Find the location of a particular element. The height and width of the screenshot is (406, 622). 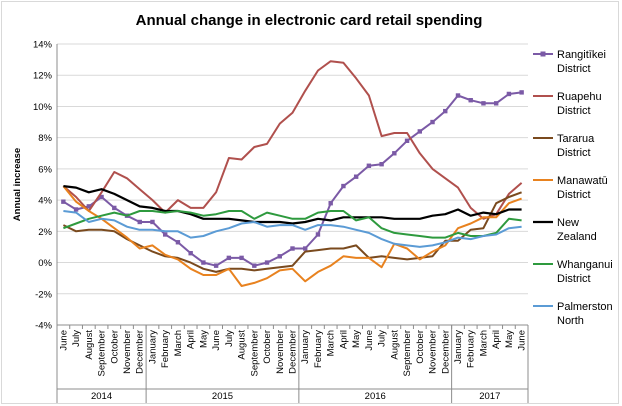

y-tick-label: -2% is located at coordinates (43, 294).